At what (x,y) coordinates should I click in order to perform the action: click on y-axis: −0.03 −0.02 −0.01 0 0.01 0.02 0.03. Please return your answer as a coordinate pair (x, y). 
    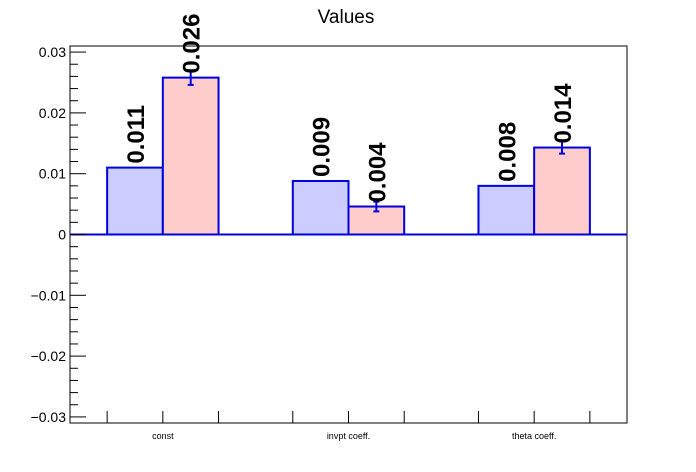
    Looking at the image, I should click on (58, 234).